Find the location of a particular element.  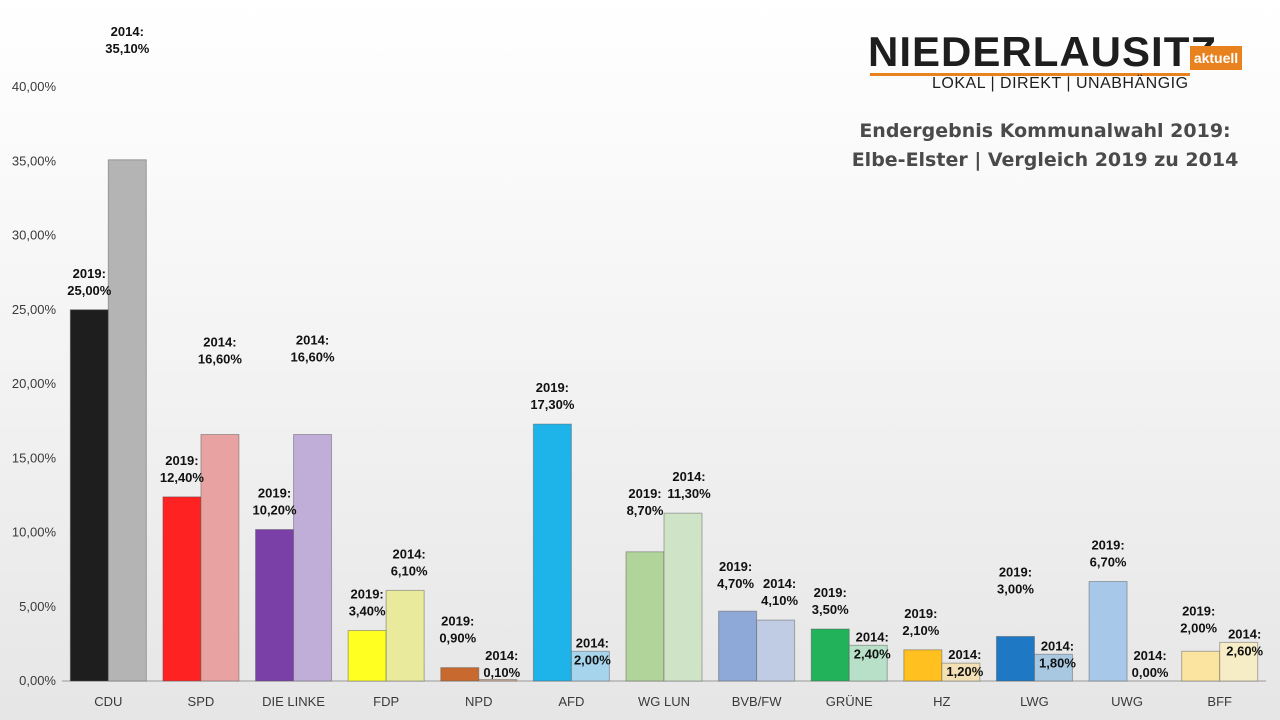

y-tick-label: 5,00% is located at coordinates (37, 606).